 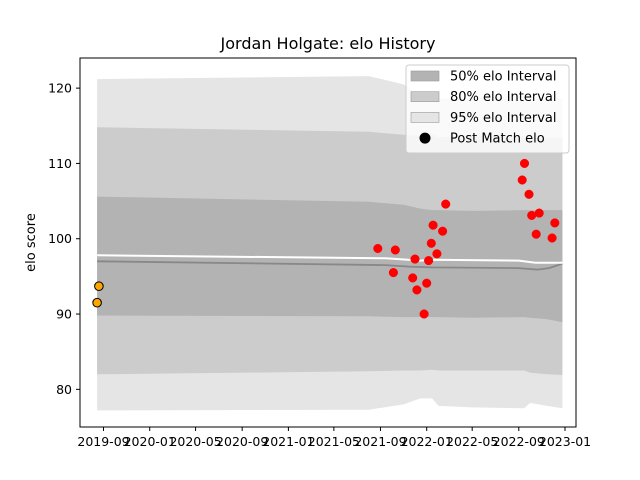 I want to click on y-tick-label: 90, so click(x=64, y=314).